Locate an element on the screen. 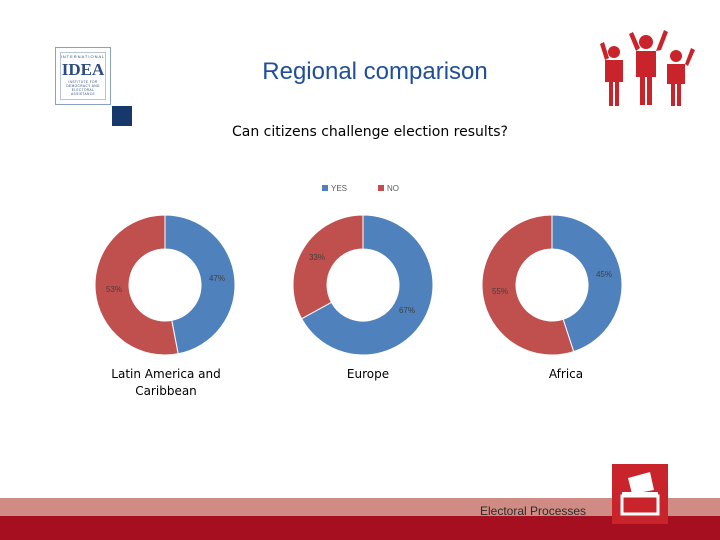 Image resolution: width=720 pixels, height=540 pixels. slice-data-label: 55% is located at coordinates (500, 291).